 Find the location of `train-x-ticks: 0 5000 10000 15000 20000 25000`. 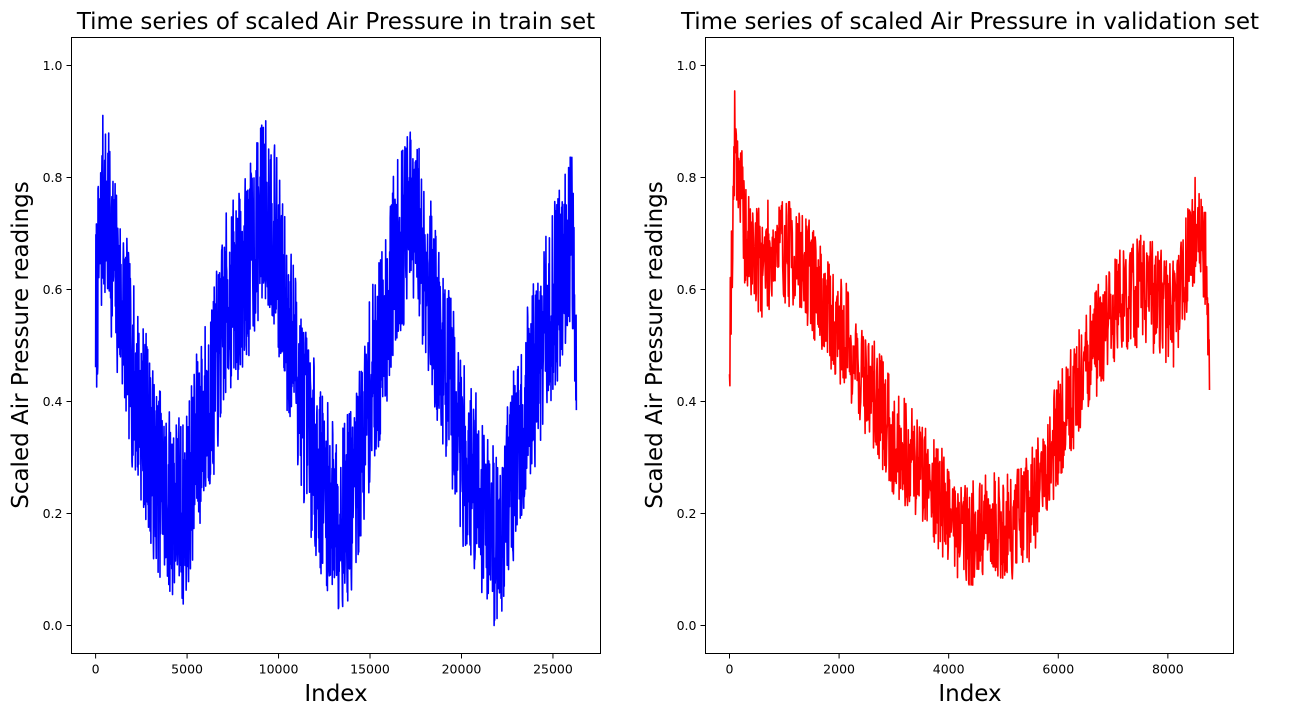

train-x-ticks: 0 5000 10000 15000 20000 25000 is located at coordinates (332, 665).